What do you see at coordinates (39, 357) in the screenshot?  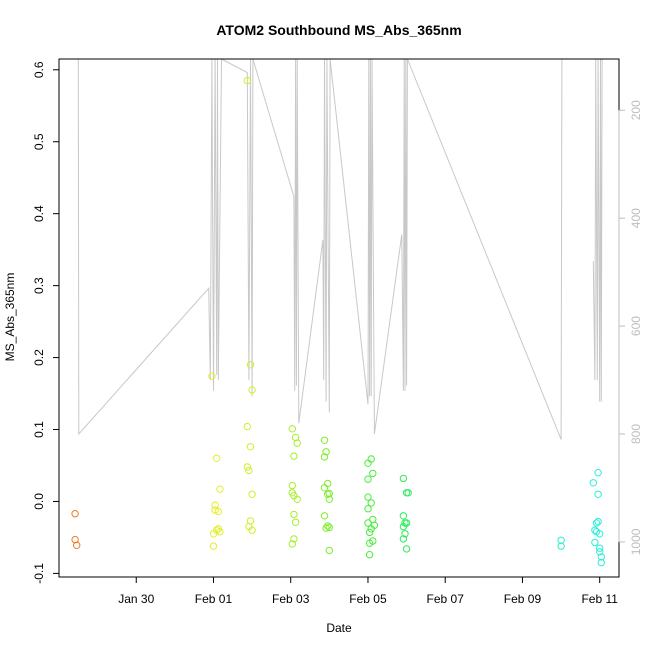 I see `y-tick-label: 0.2` at bounding box center [39, 357].